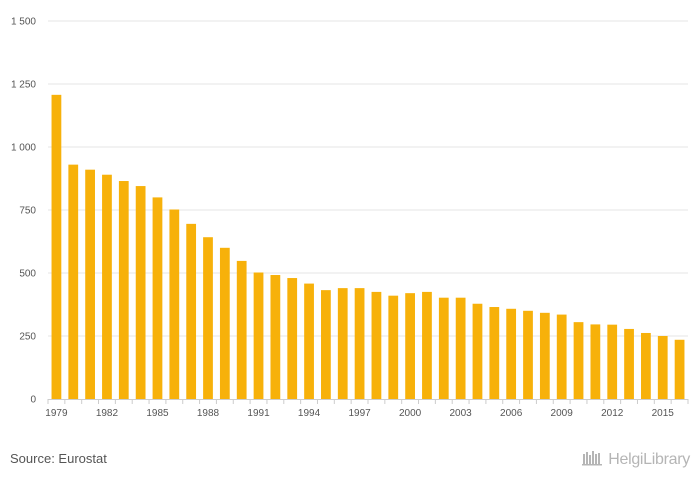 This screenshot has height=483, width=700. Describe the element at coordinates (23, 22) in the screenshot. I see `y-tick-label: 1 500` at that location.